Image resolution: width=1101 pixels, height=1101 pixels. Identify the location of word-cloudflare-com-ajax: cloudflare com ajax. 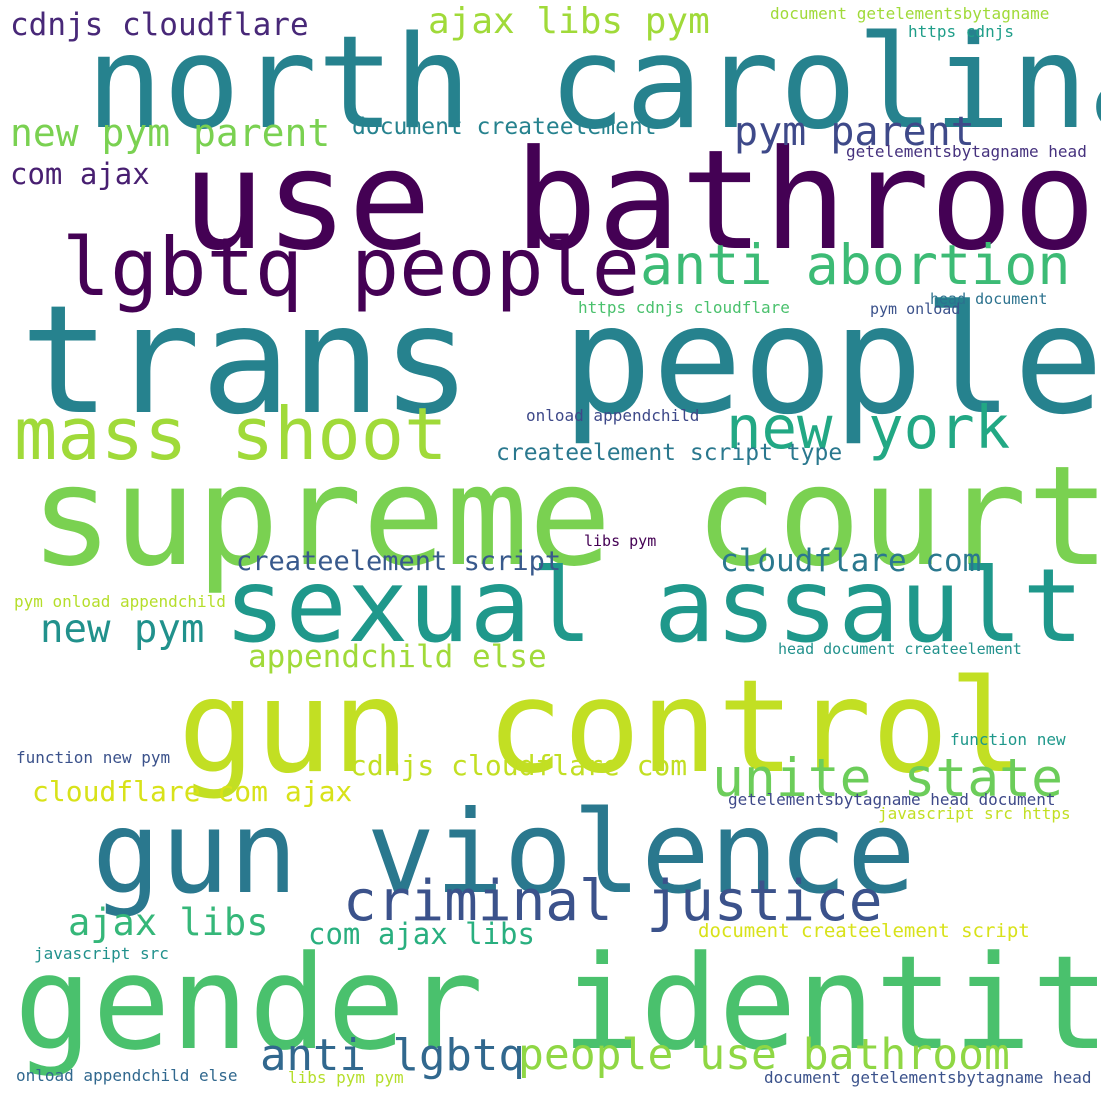
(192, 791).